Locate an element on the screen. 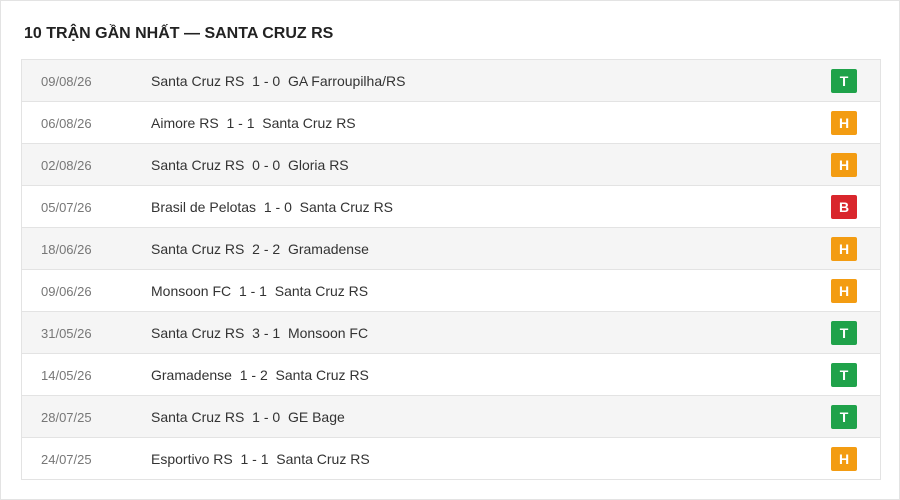 Image resolution: width=900 pixels, height=500 pixels. score: 2 - 2 is located at coordinates (266, 249).